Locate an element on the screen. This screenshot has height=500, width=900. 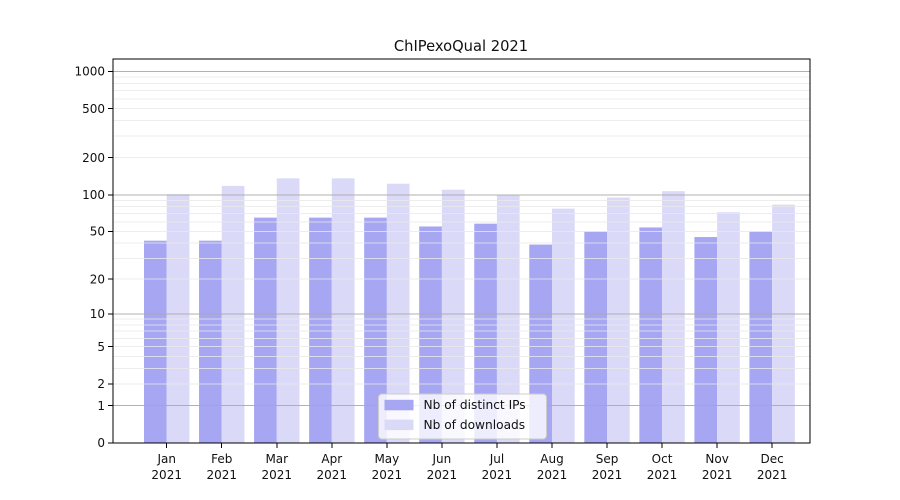
bar-downloads-jan is located at coordinates (178, 318).